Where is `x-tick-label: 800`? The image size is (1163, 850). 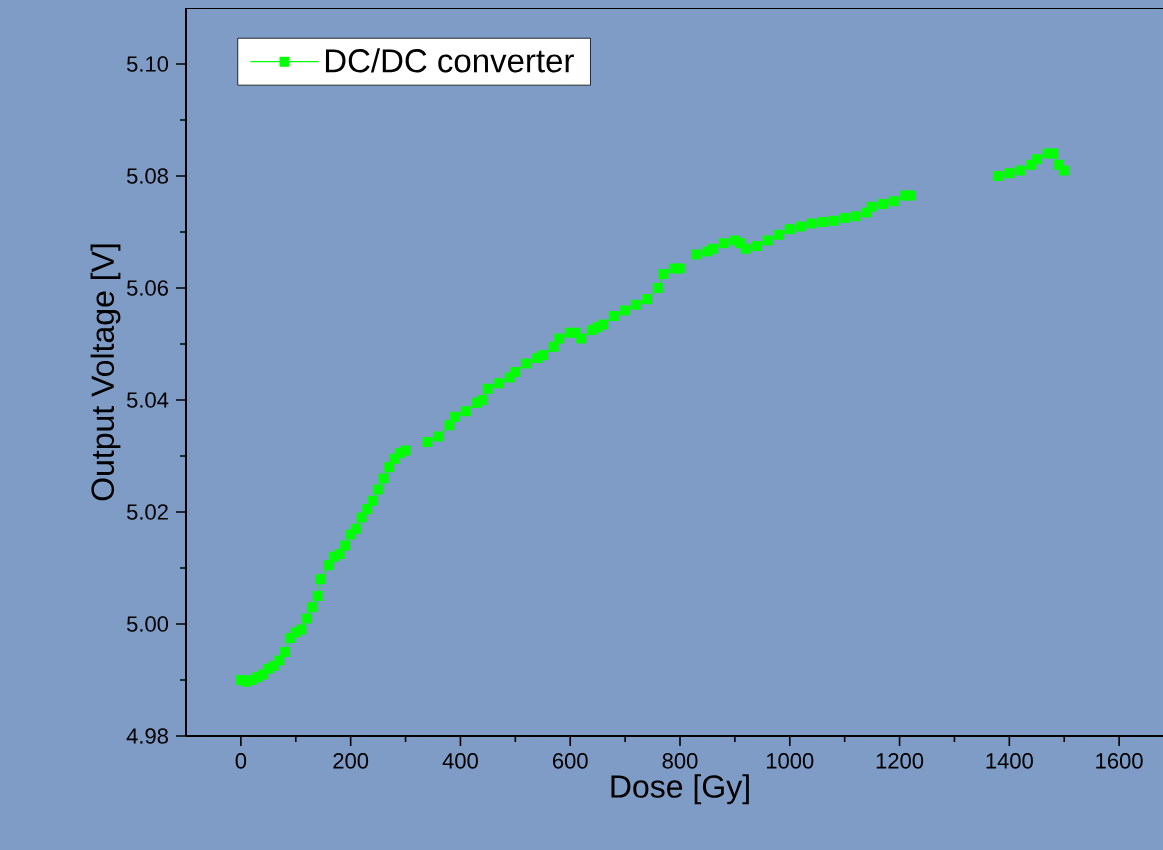 x-tick-label: 800 is located at coordinates (680, 761).